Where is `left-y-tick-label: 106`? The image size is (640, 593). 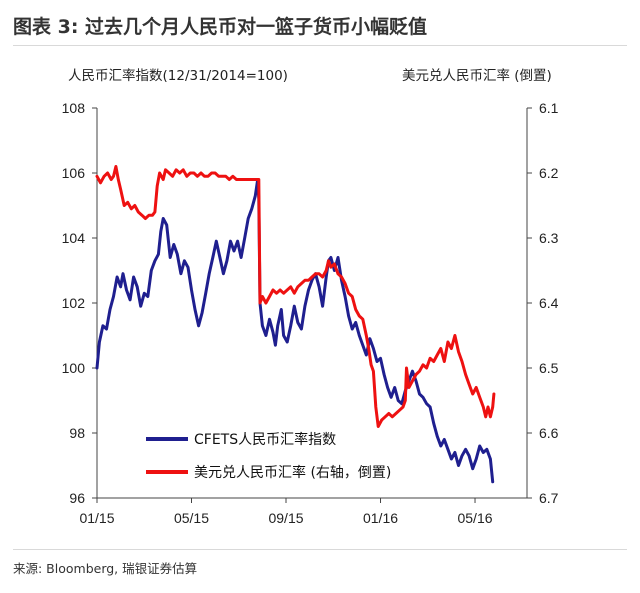
left-y-tick-label: 106 is located at coordinates (74, 173).